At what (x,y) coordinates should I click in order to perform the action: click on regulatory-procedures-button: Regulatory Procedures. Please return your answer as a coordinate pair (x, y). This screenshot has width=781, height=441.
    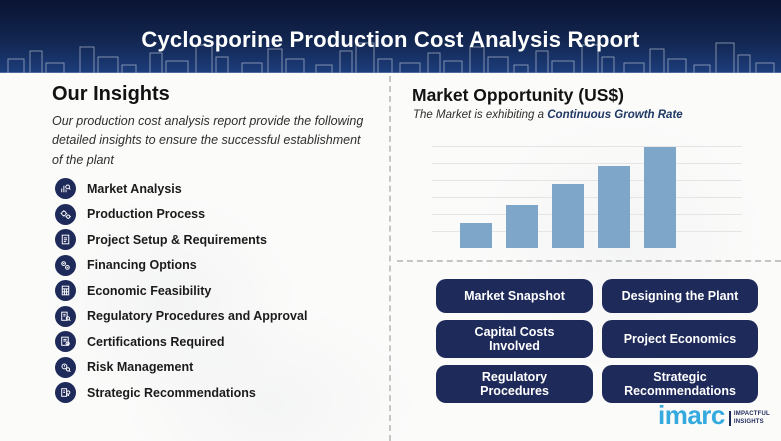
    Looking at the image, I should click on (514, 384).